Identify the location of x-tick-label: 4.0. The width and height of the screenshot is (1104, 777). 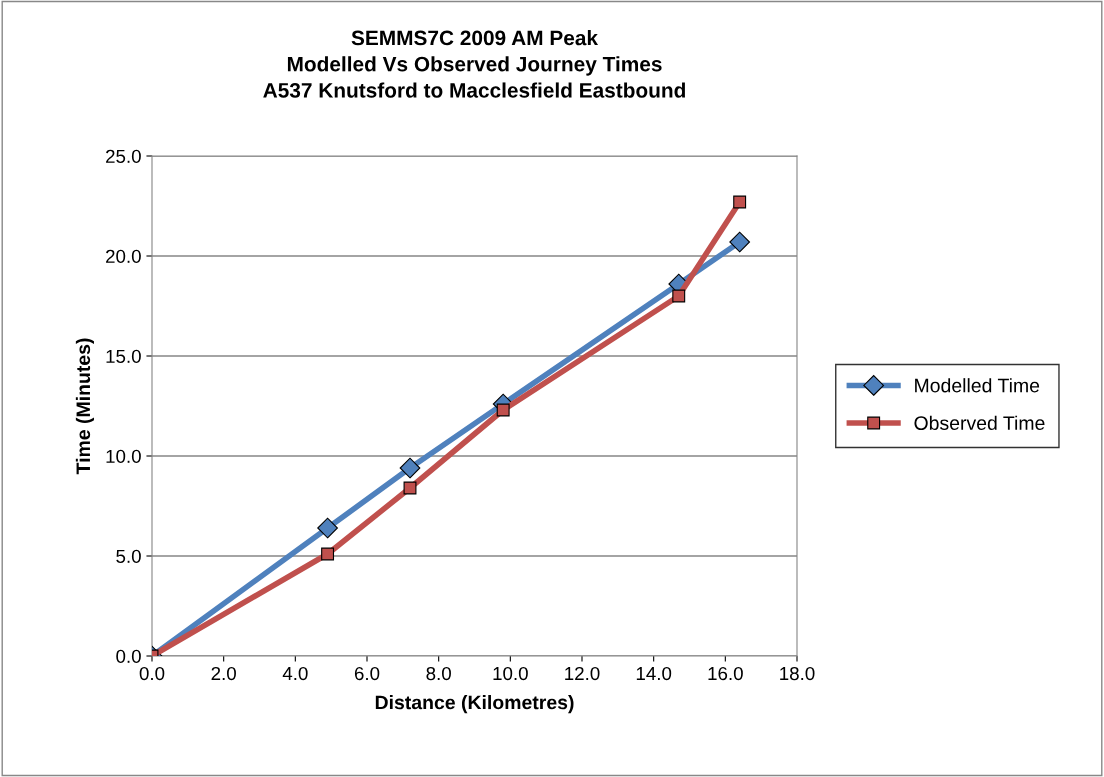
(295, 673).